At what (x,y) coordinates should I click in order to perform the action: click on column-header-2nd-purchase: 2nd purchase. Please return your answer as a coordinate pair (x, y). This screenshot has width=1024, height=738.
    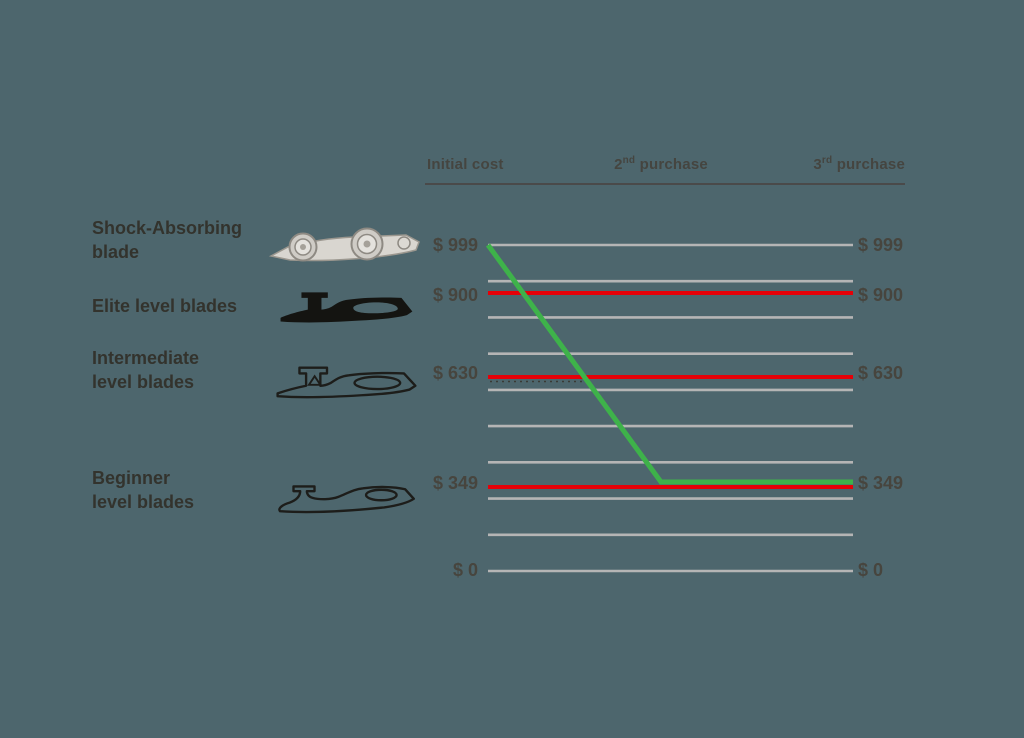
    Looking at the image, I should click on (661, 164).